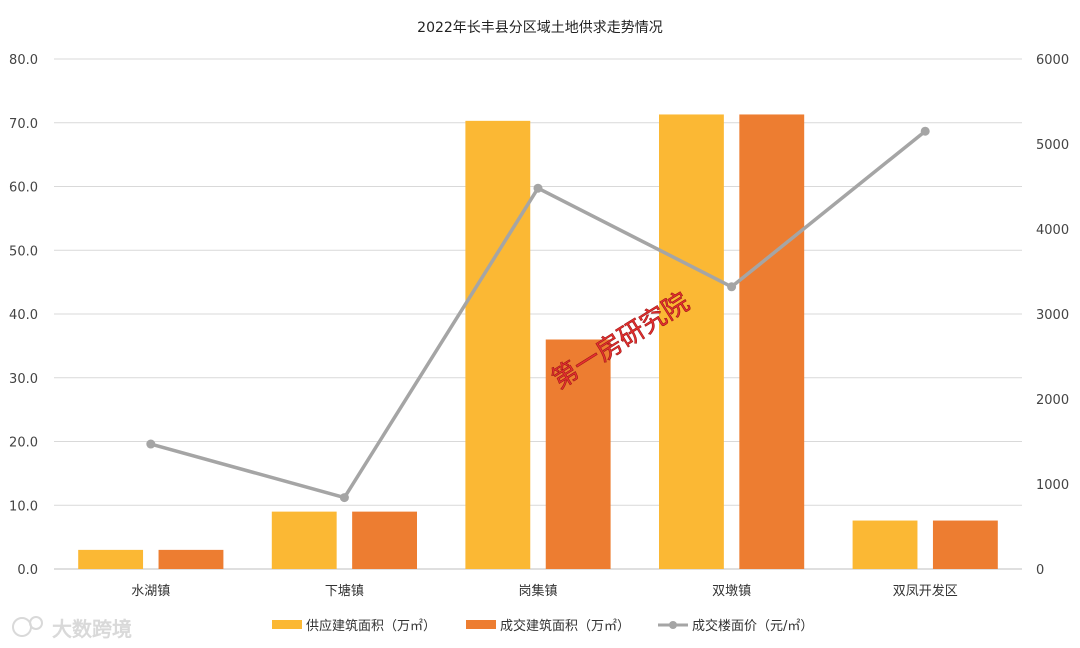 This screenshot has height=648, width=1080. What do you see at coordinates (23, 379) in the screenshot?
I see `left-tick-label: 30.0` at bounding box center [23, 379].